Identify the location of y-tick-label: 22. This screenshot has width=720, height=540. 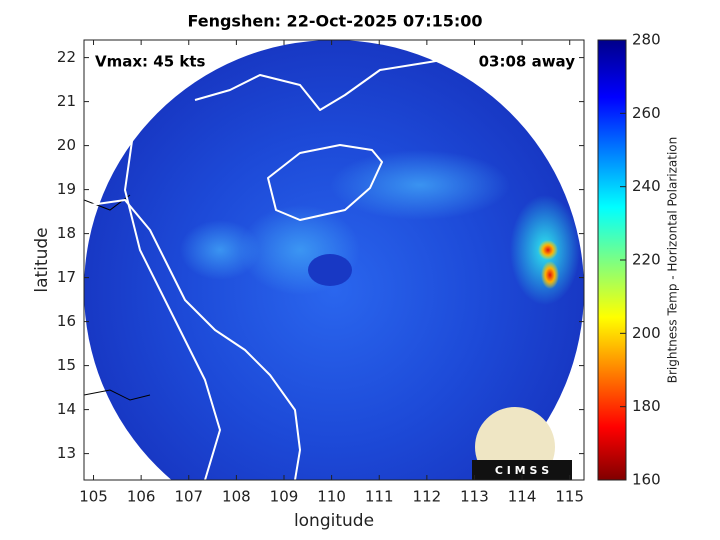
(66, 57).